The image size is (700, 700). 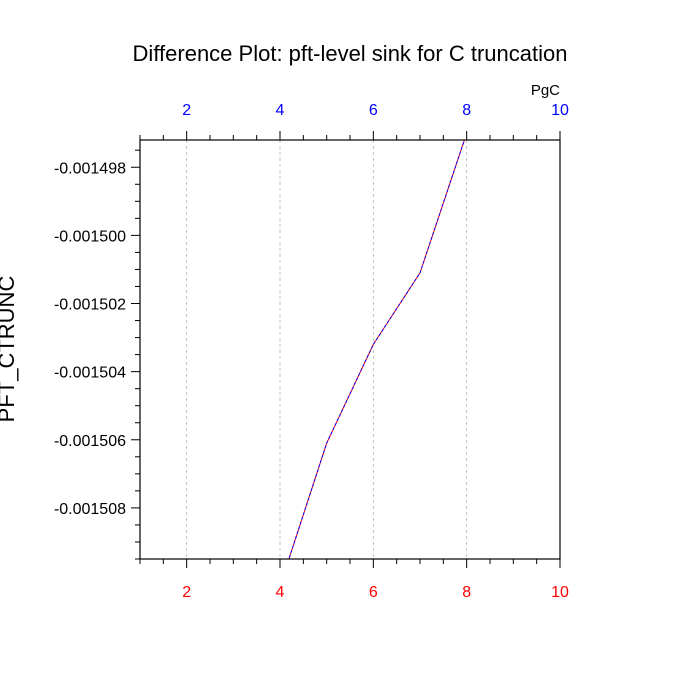 What do you see at coordinates (373, 110) in the screenshot?
I see `x-tick-label-top: 6` at bounding box center [373, 110].